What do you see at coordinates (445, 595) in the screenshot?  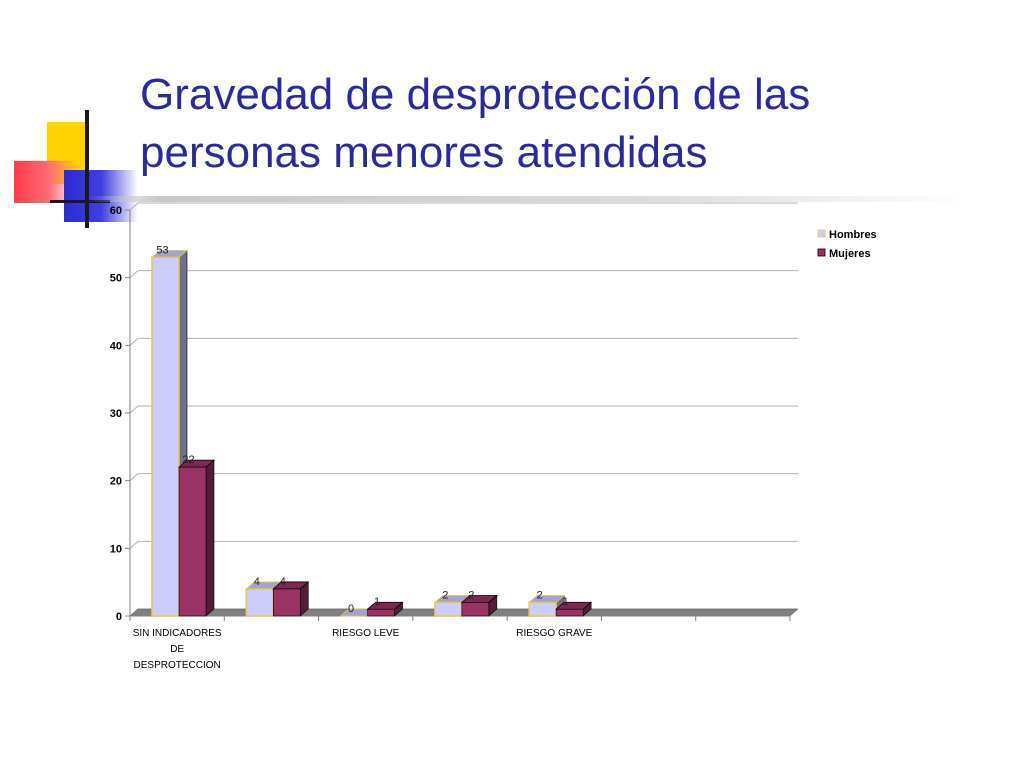 I see `data-label-hombres-3: 2` at bounding box center [445, 595].